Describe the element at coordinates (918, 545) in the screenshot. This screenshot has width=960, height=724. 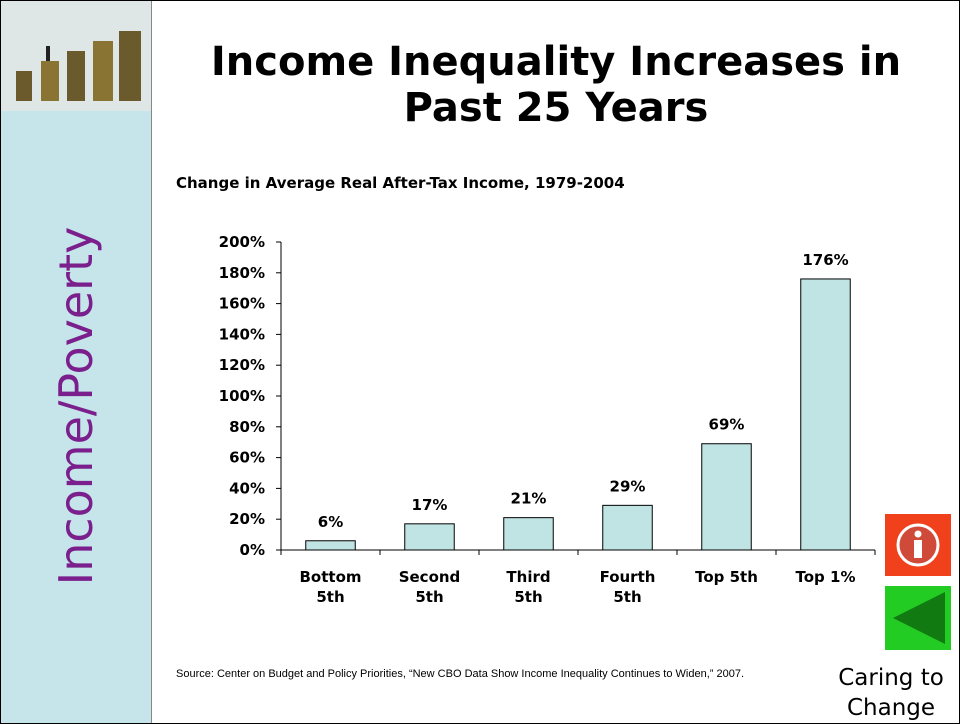
I see `info-button` at that location.